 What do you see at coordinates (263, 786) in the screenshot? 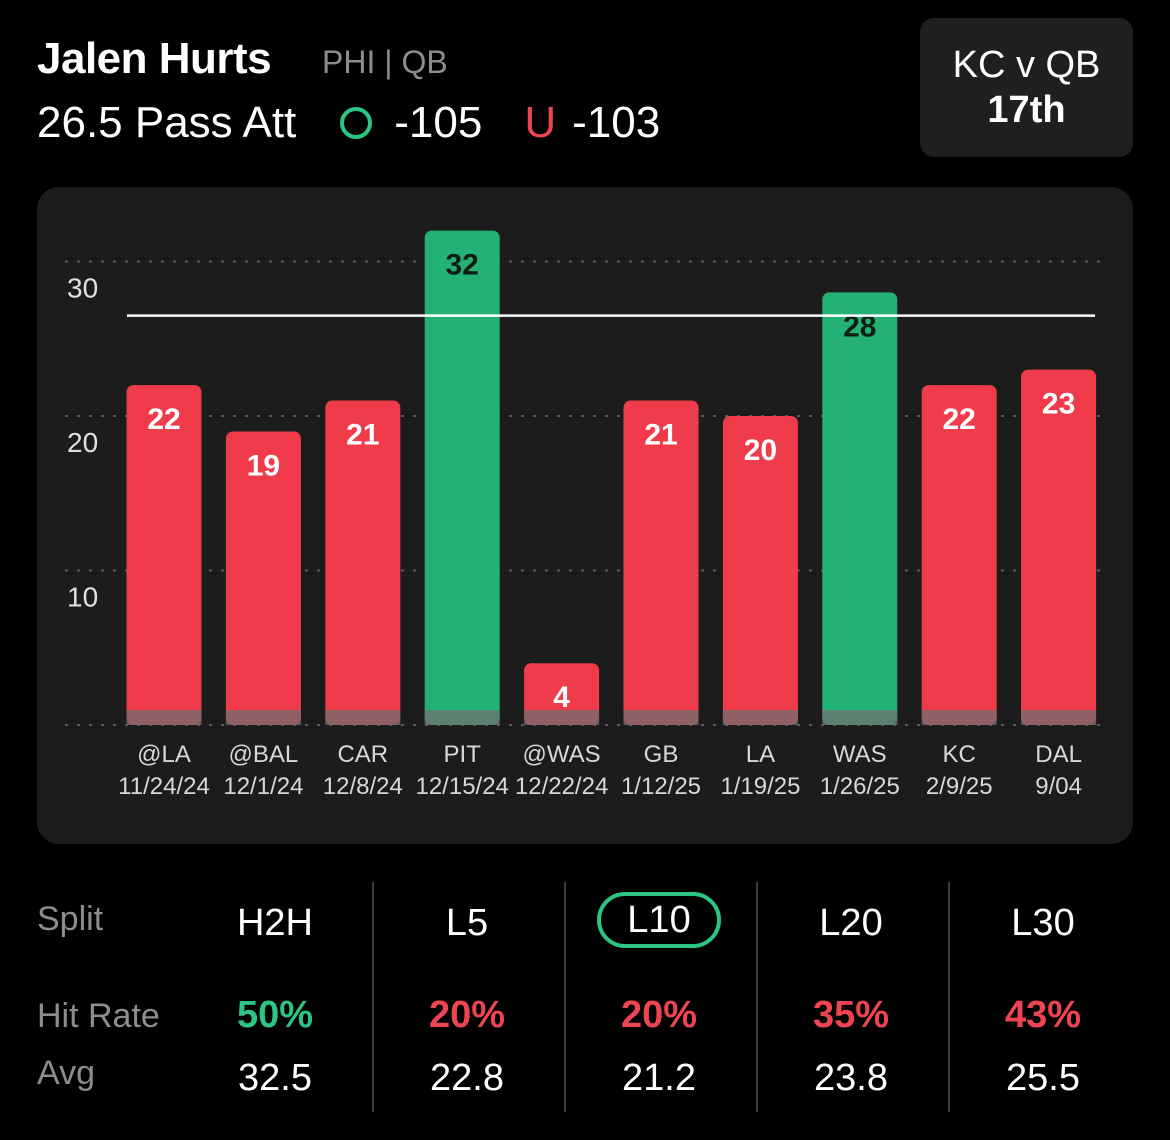
I see `x-tick-date: 12/1/24` at bounding box center [263, 786].